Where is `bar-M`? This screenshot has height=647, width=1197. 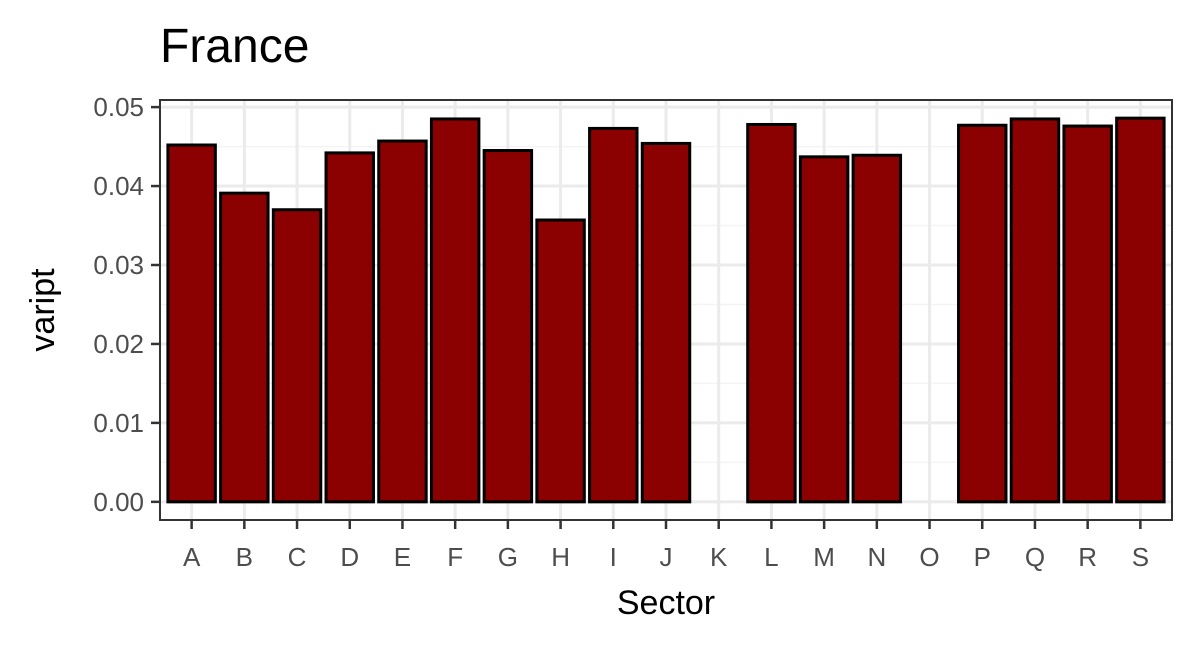
bar-M is located at coordinates (824, 329).